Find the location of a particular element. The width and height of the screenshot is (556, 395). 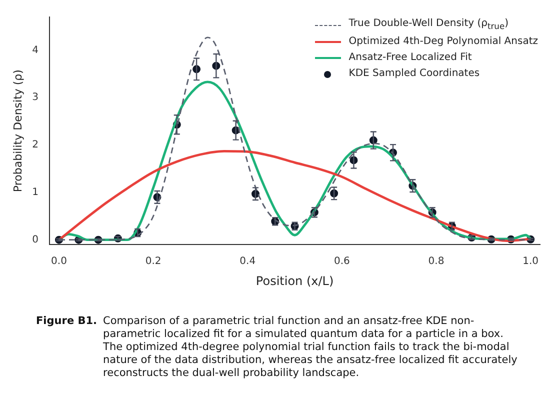

y-tick-label: 4 is located at coordinates (35, 50).